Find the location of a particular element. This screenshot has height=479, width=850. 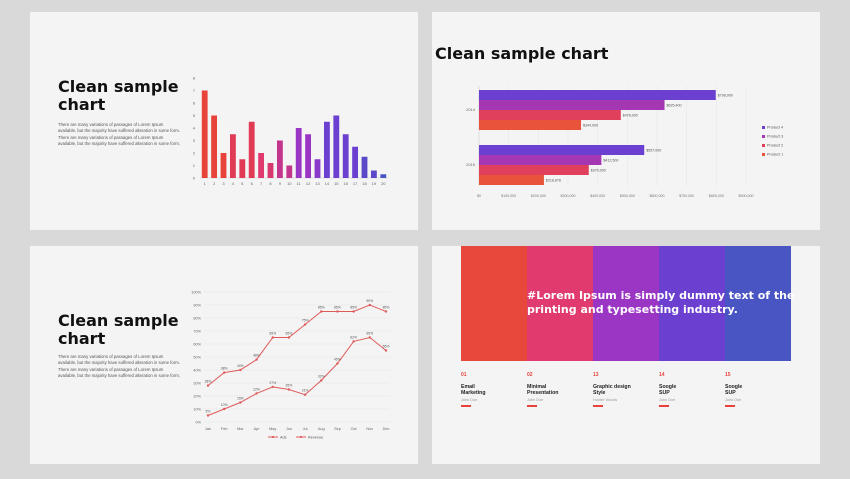

x-tick-label: $700,000 is located at coordinates (686, 196).